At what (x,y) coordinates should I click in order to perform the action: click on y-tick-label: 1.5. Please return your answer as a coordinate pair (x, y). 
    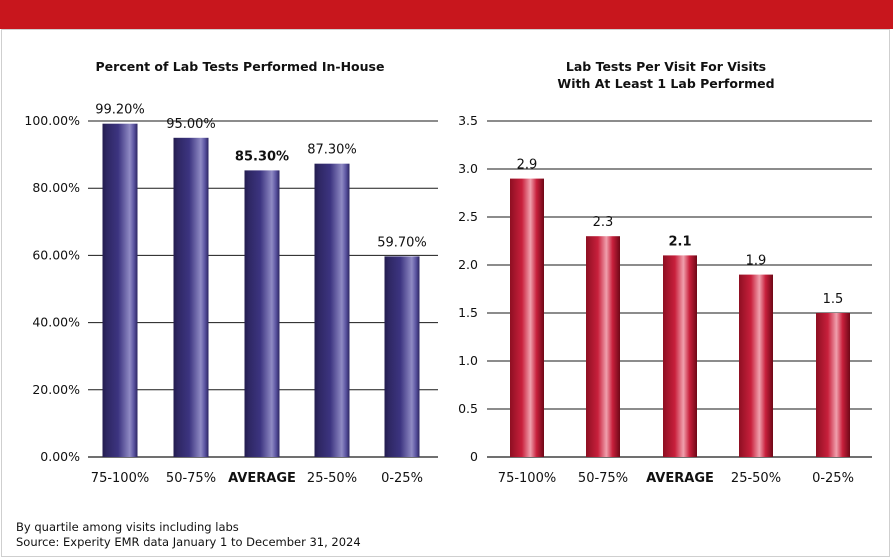
    Looking at the image, I should click on (468, 312).